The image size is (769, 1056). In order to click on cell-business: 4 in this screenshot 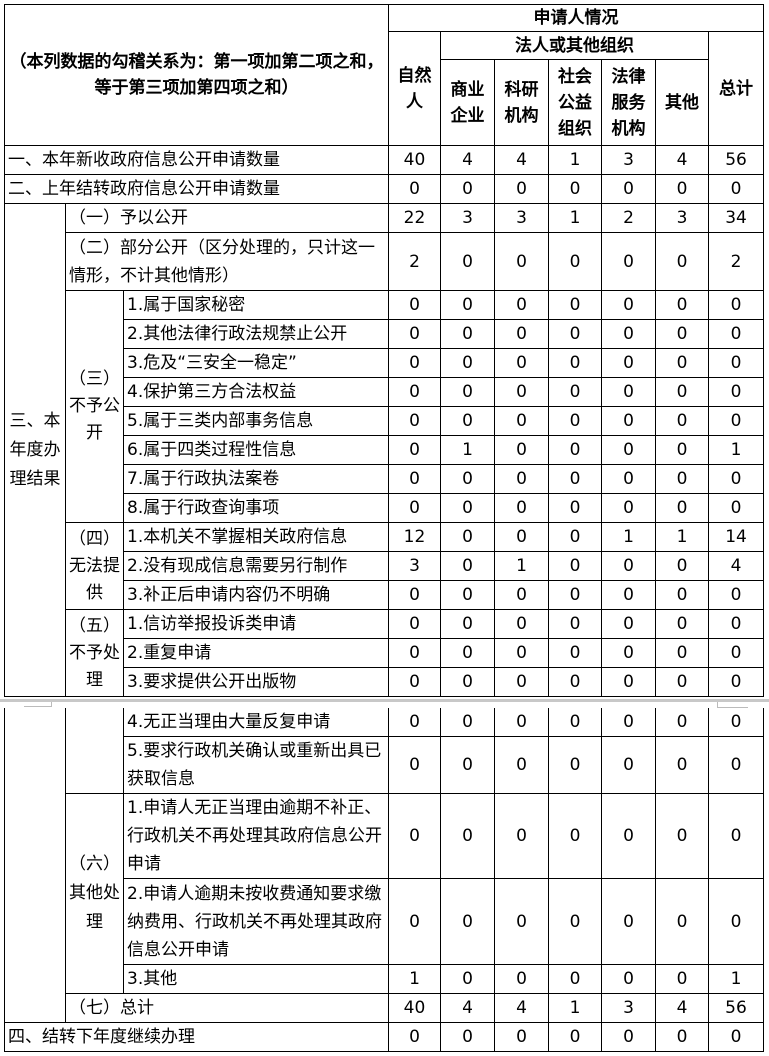, I will do `click(467, 1008)`.